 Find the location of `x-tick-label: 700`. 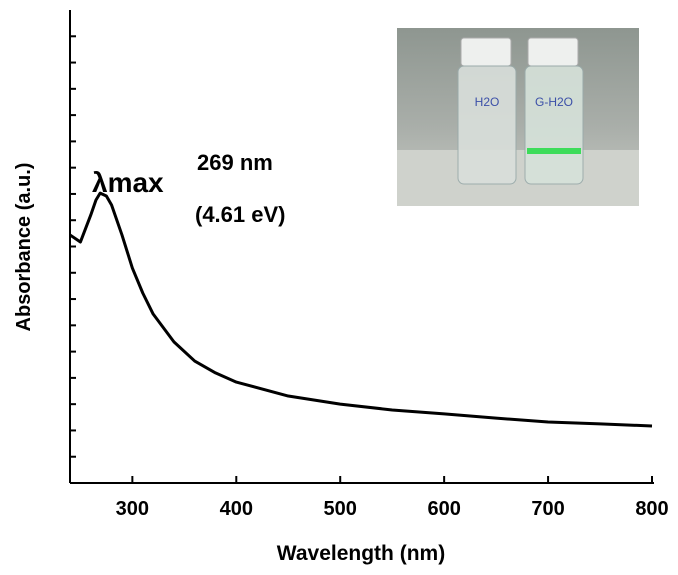

x-tick-label: 700 is located at coordinates (547, 509).